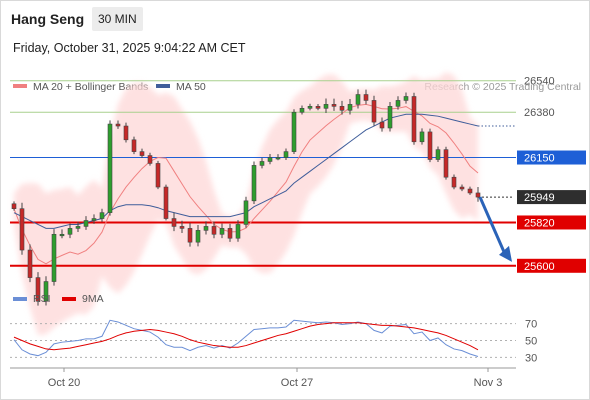 Image resolution: width=590 pixels, height=400 pixels. I want to click on x-axis: Oct 20 Oct 27 Nov 3, so click(275, 378).